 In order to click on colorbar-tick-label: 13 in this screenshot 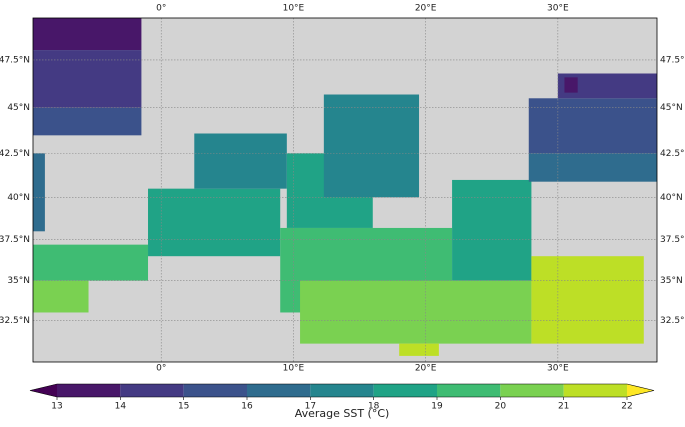, I will do `click(56, 407)`.